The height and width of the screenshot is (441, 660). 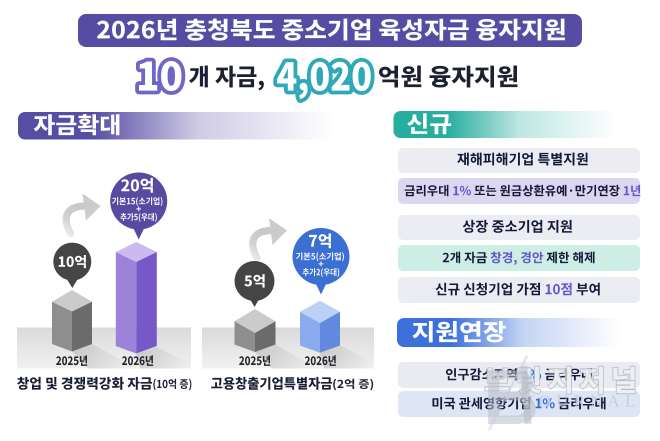 What do you see at coordinates (511, 394) in the screenshot?
I see `svg-text: B` at bounding box center [511, 394].